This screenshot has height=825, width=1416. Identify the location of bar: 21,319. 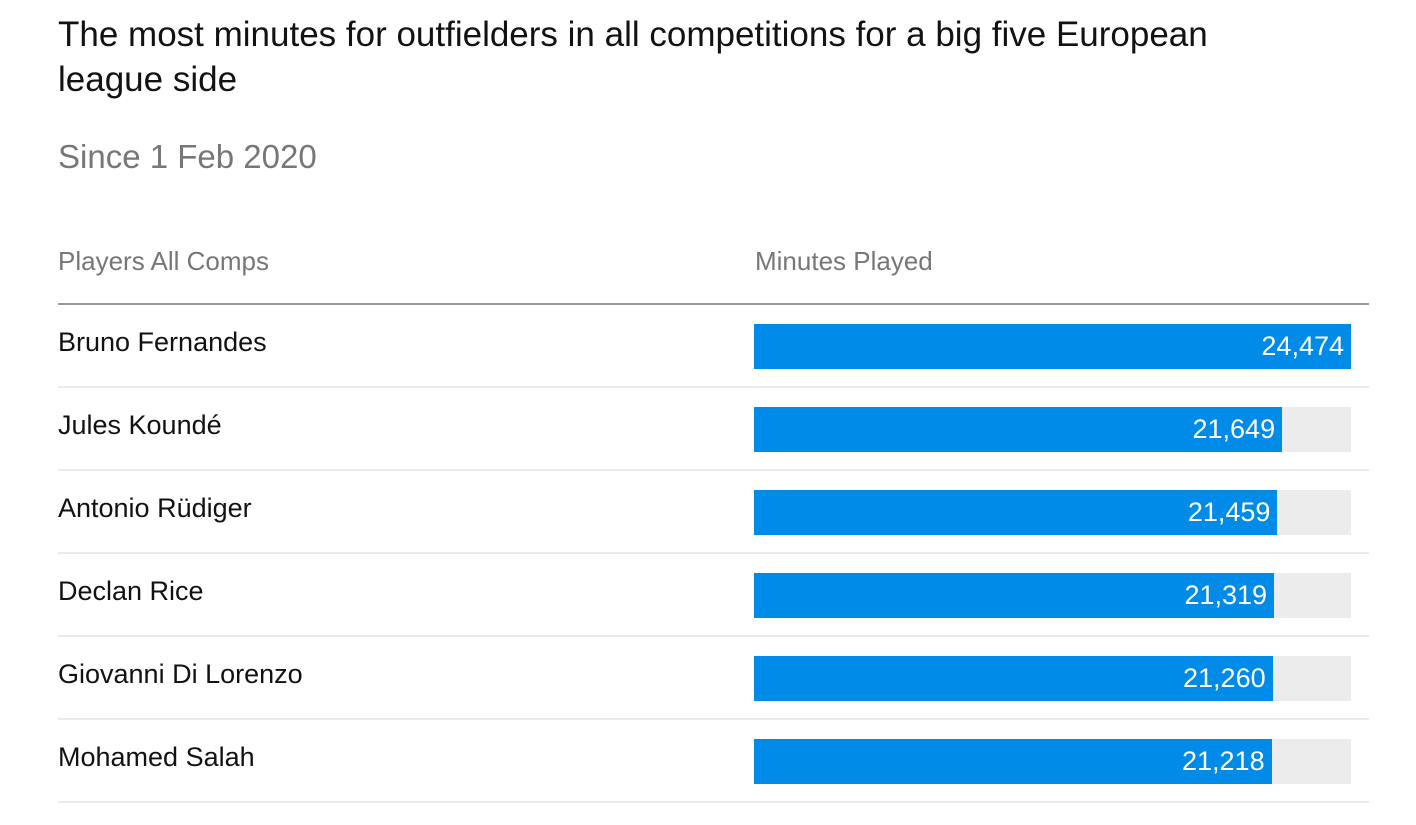
(1014, 595).